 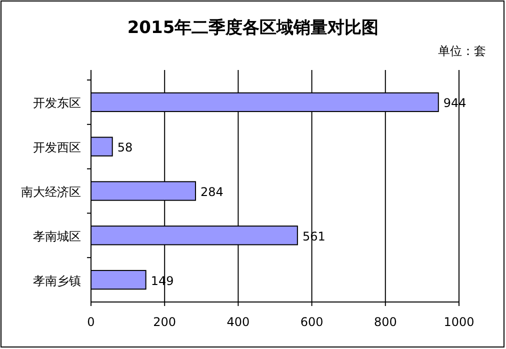 I want to click on y-tick-label: 孝南乡镇, so click(x=57, y=281).